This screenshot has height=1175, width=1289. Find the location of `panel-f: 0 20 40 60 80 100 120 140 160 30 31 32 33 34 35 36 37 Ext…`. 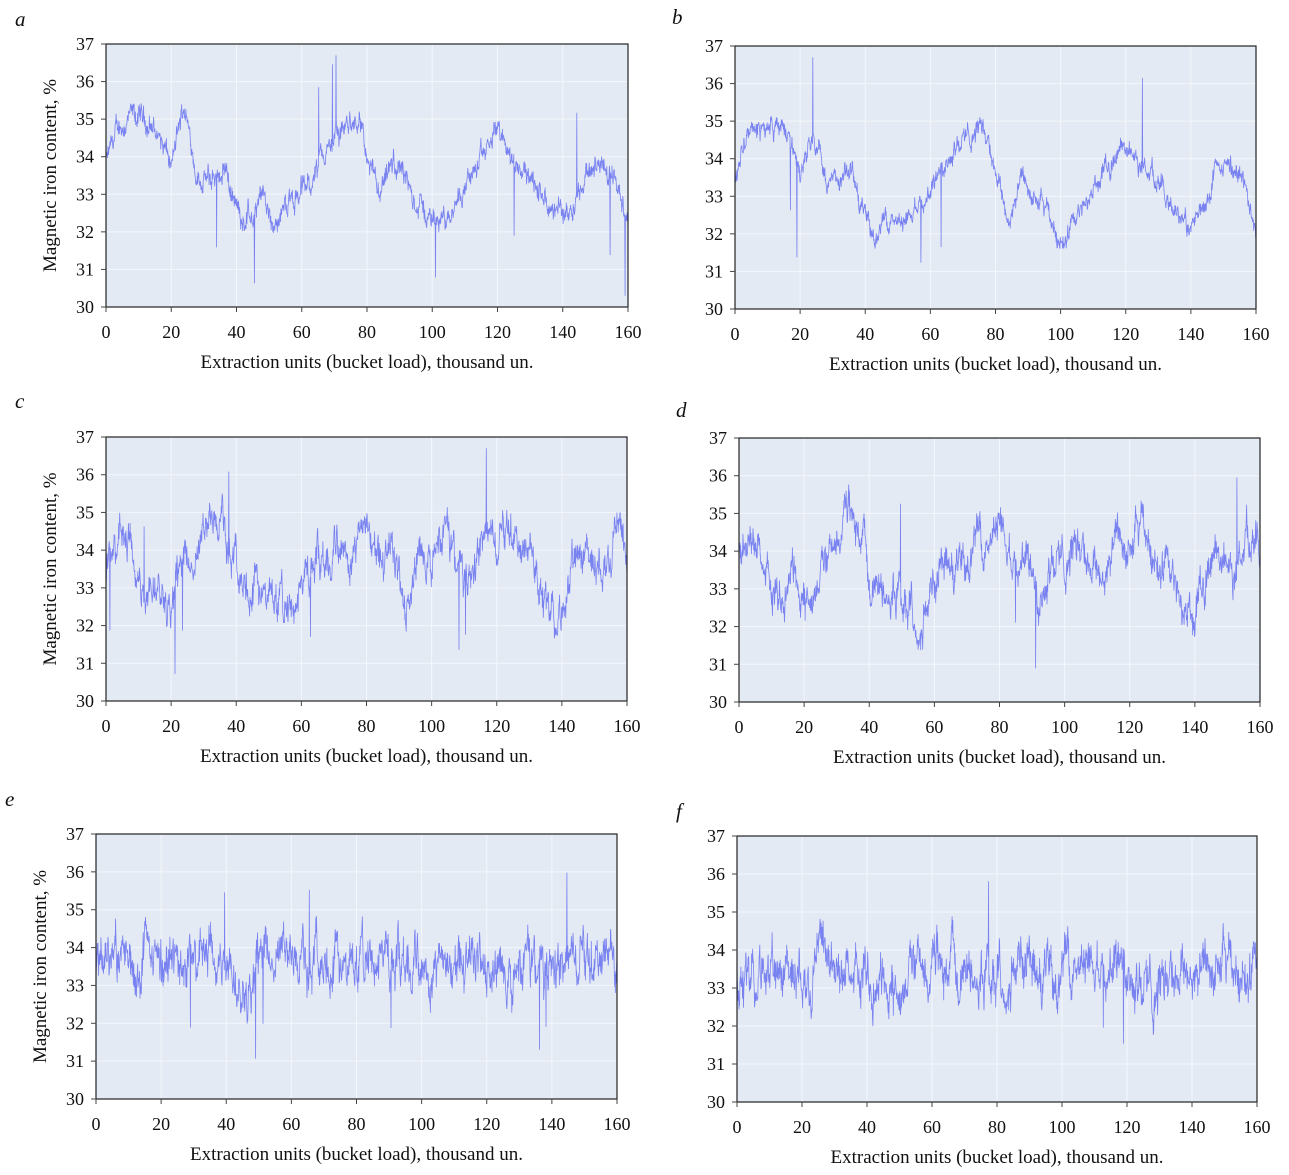

panel-f: 0 20 40 60 80 100 120 140 160 30 31 32 33 34 35 36 37 Ext… is located at coordinates (973, 983).